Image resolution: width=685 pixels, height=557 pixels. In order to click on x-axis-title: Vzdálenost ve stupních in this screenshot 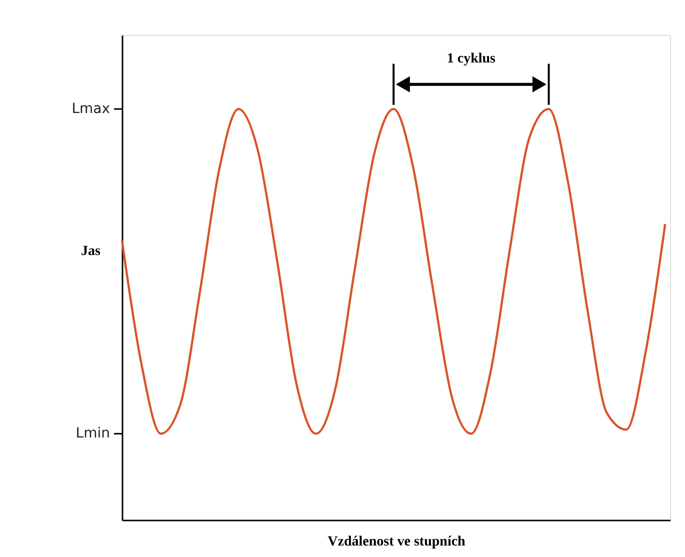, I will do `click(397, 542)`.